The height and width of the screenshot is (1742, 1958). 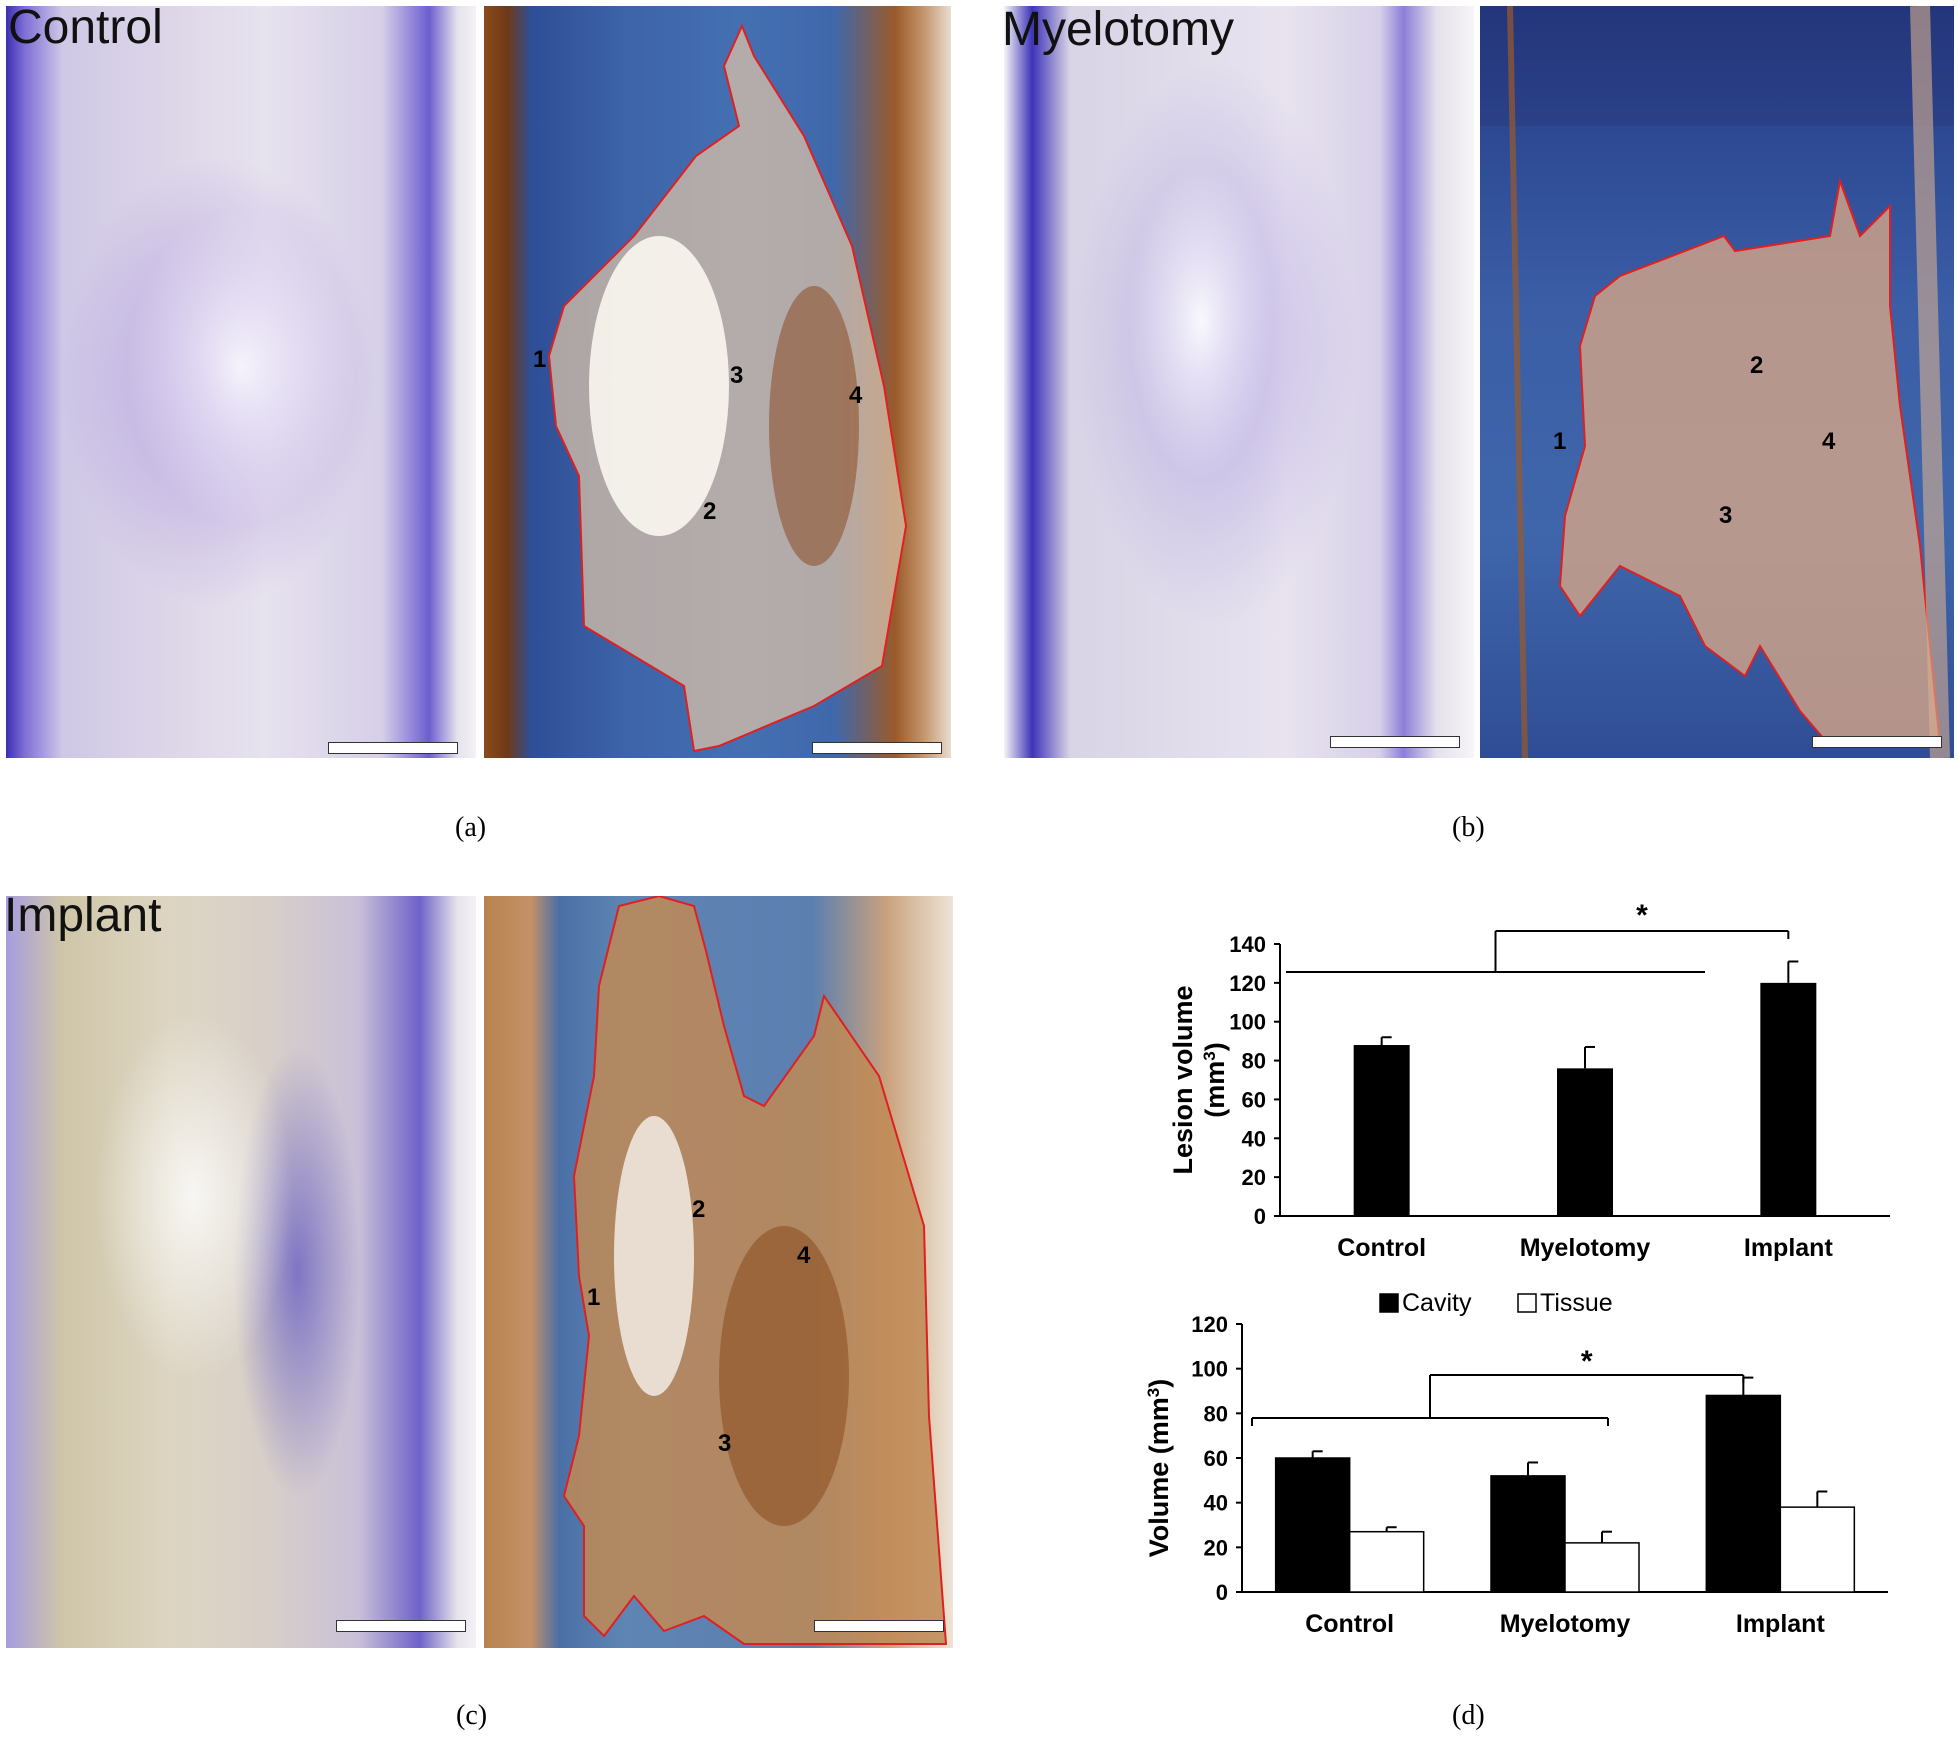 I want to click on control-region-1: 1, so click(x=540, y=359).